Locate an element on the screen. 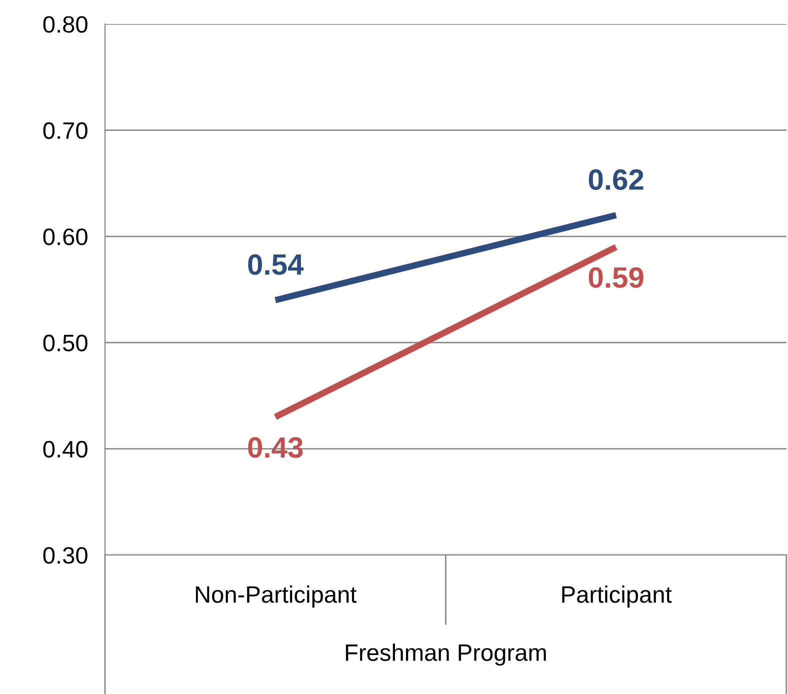 This screenshot has height=694, width=788. y-tick-label: 0.60 is located at coordinates (65, 237).